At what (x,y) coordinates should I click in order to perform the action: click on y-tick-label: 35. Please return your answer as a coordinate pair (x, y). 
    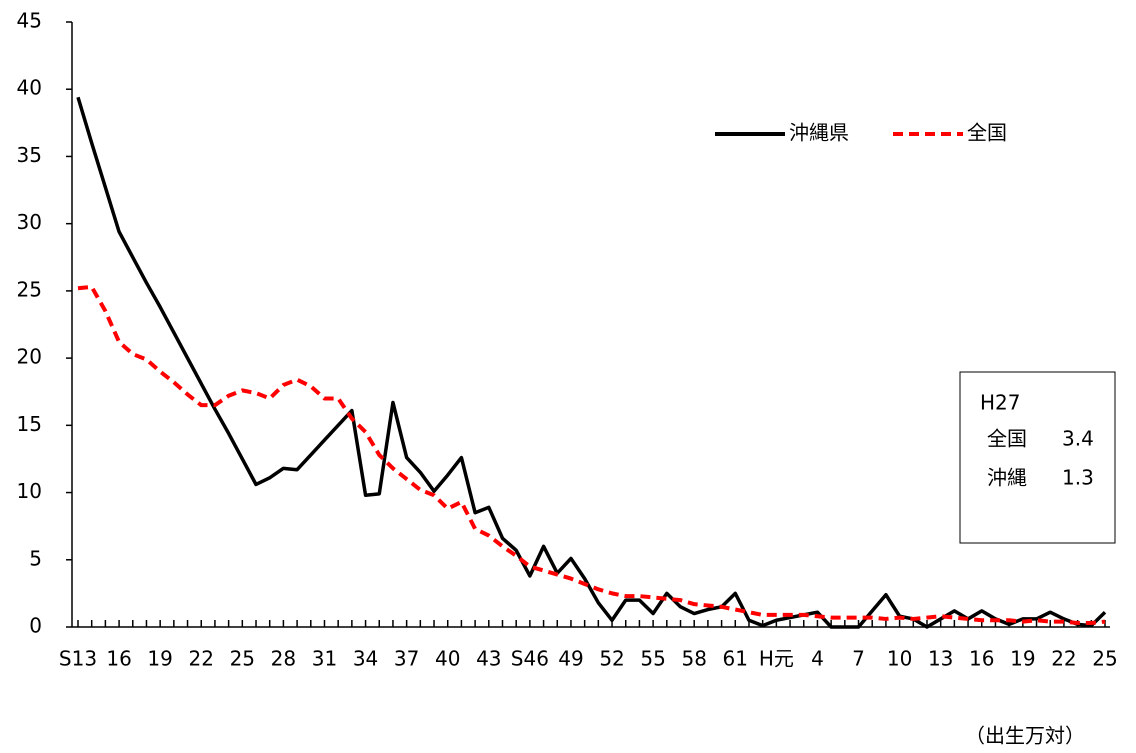
    Looking at the image, I should click on (29, 155).